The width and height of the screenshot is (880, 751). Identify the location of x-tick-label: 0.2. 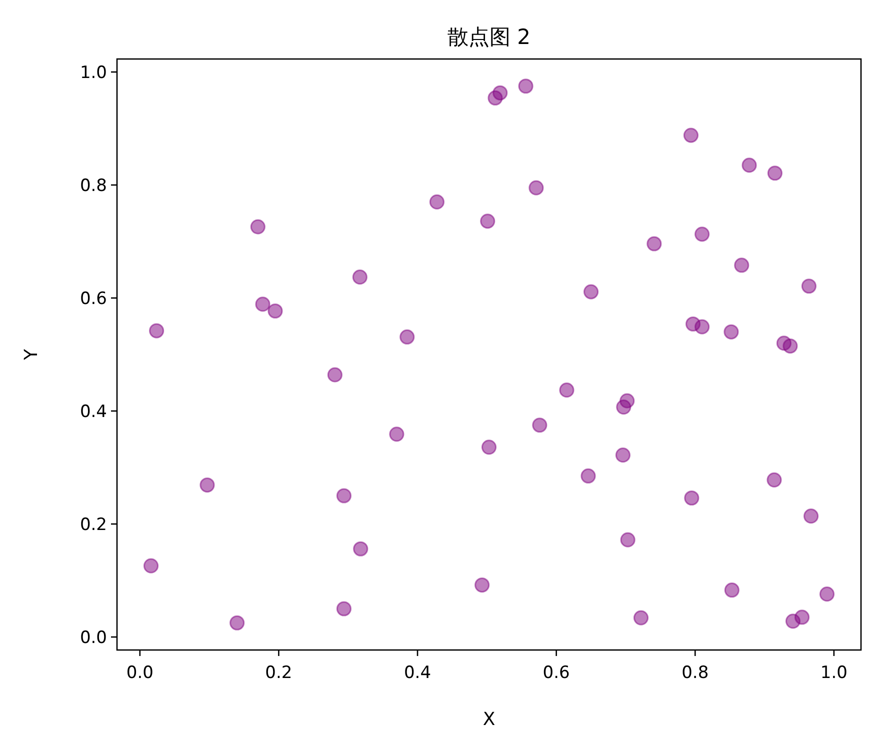
(278, 673).